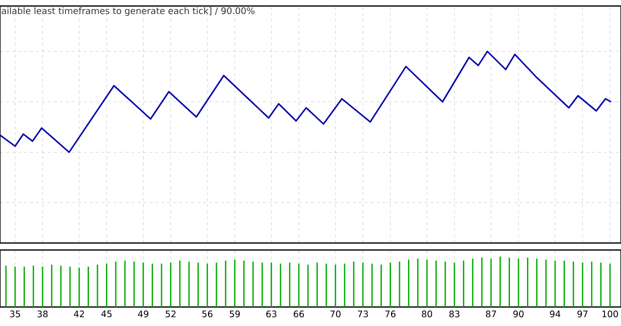 The height and width of the screenshot is (326, 621). I want to click on x-tick-label: 83, so click(454, 314).